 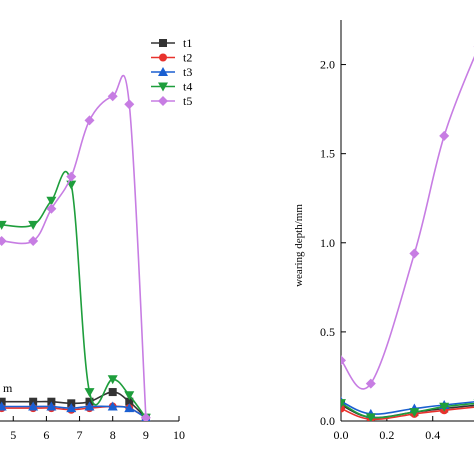 What do you see at coordinates (187, 58) in the screenshot?
I see `legend-label: t2` at bounding box center [187, 58].